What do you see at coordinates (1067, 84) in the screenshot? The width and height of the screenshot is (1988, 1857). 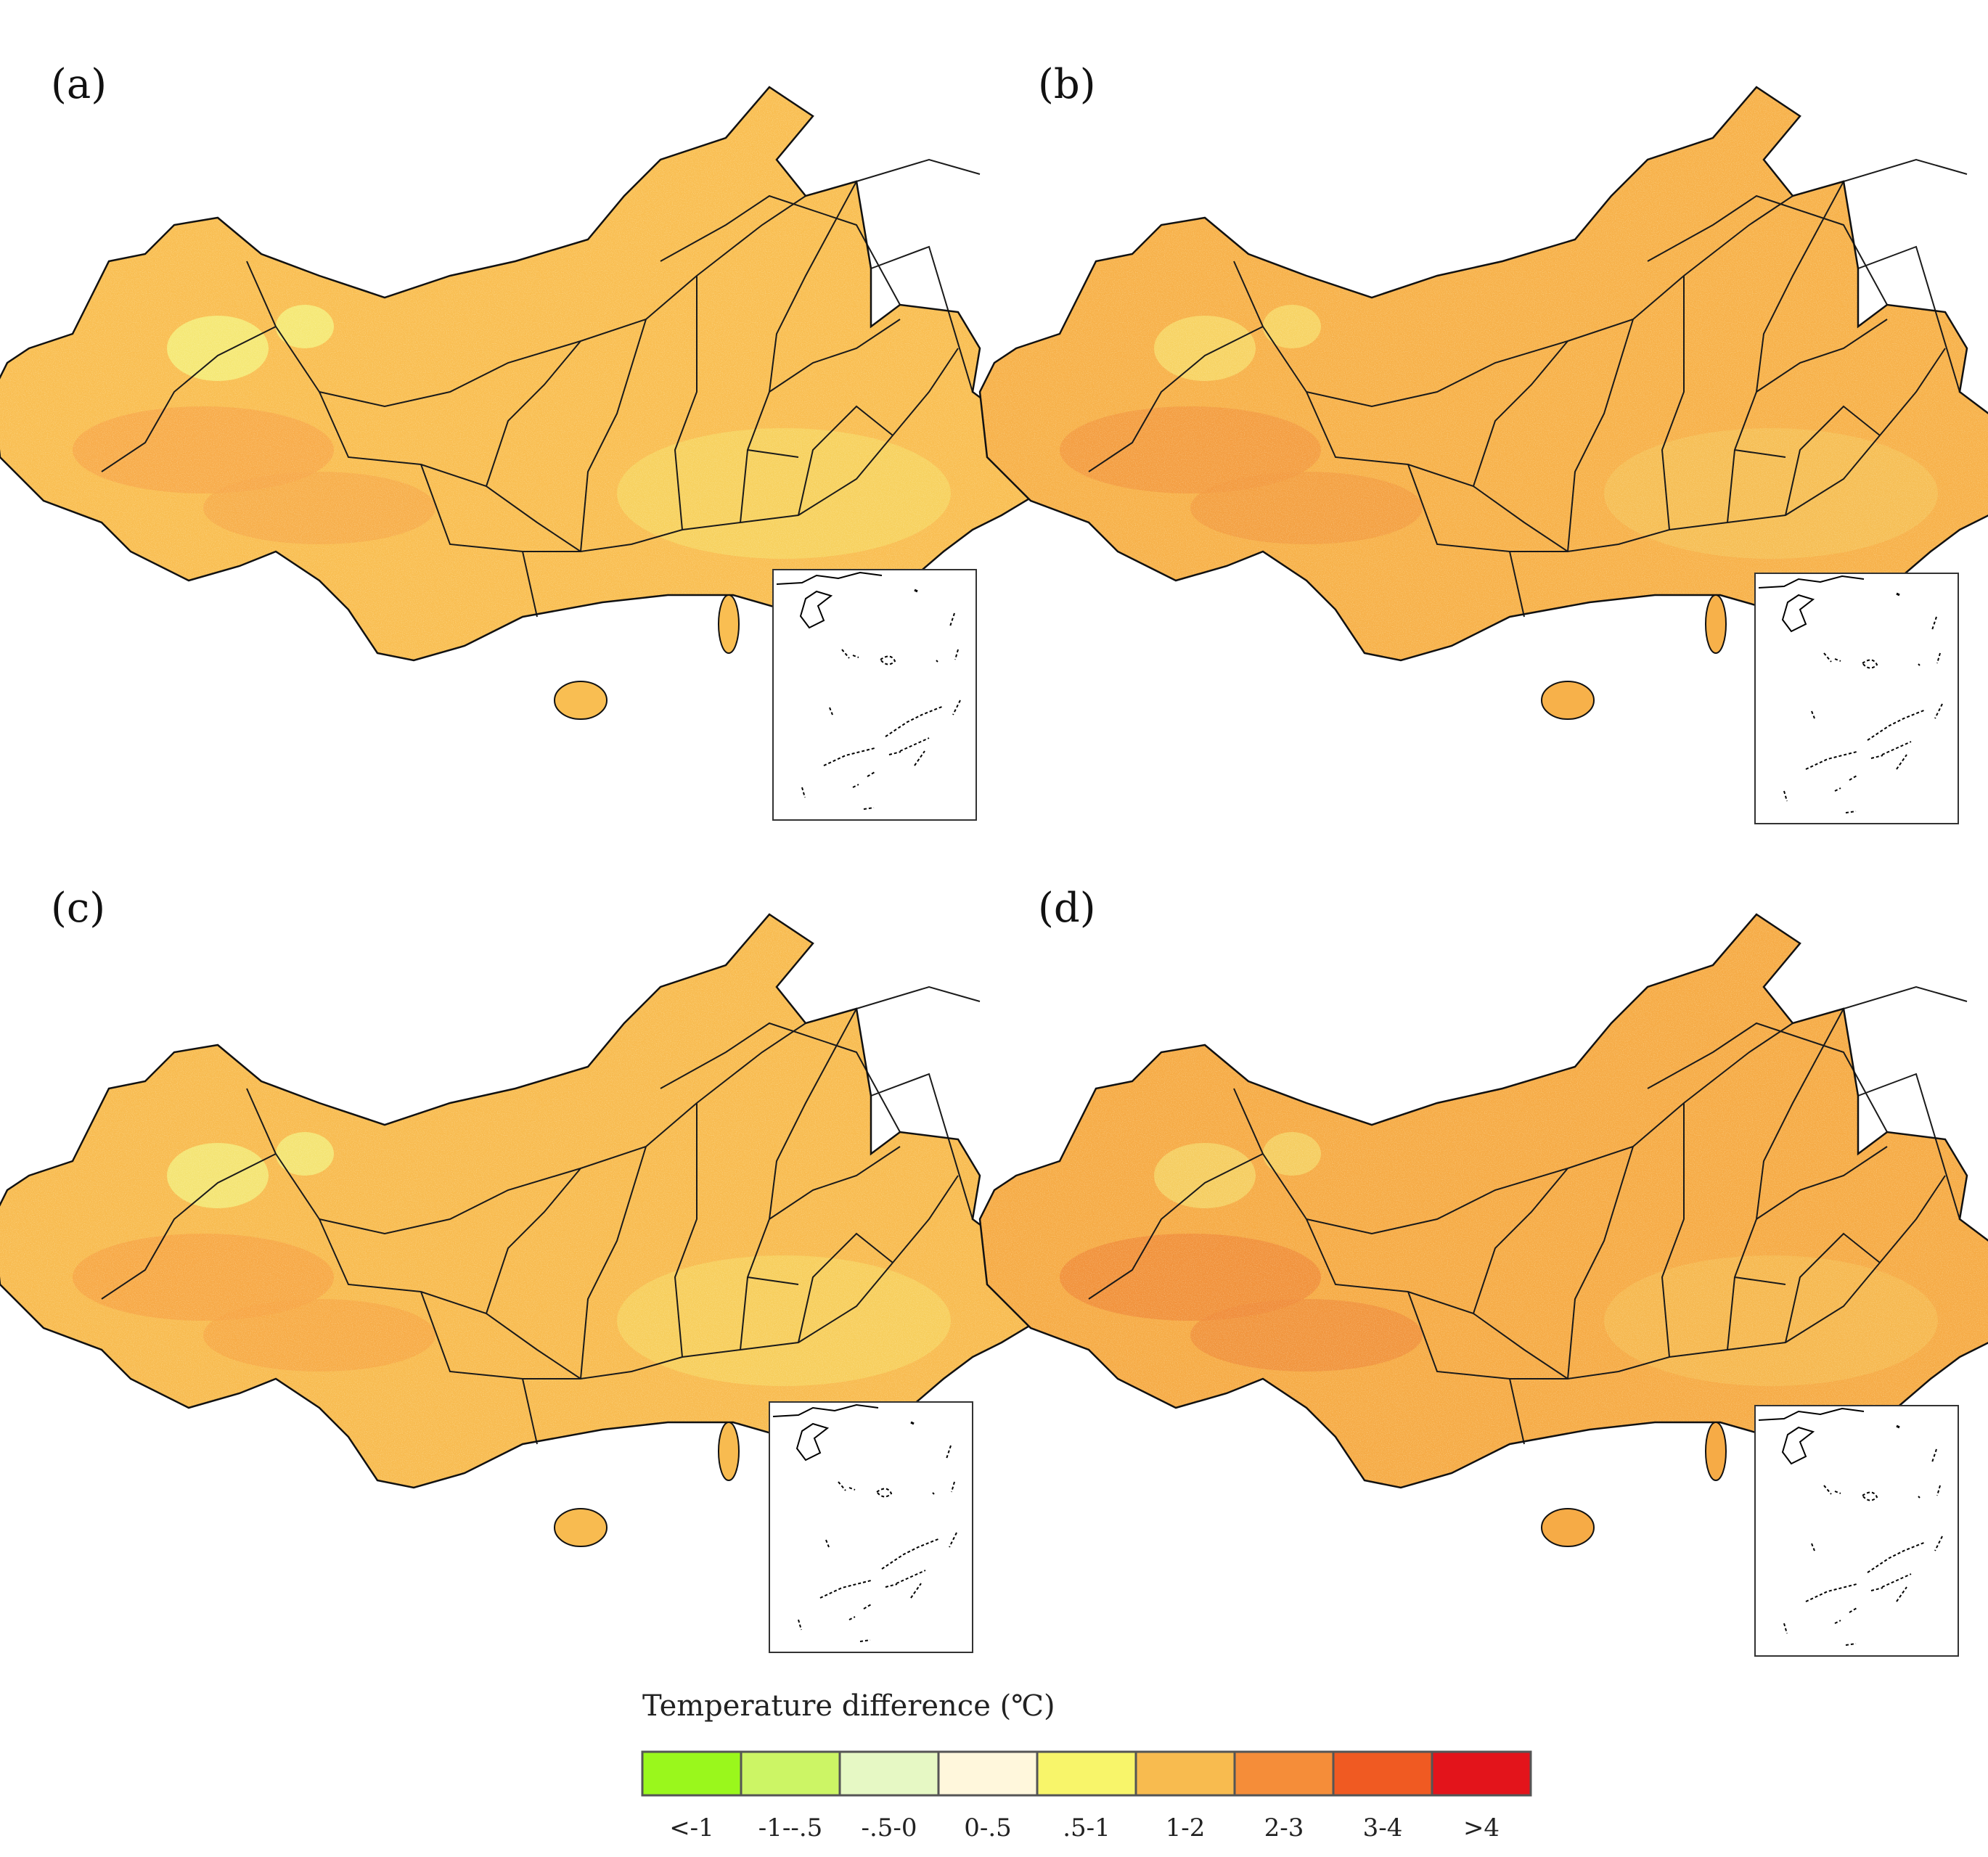 I see `panel-label: (b)` at bounding box center [1067, 84].